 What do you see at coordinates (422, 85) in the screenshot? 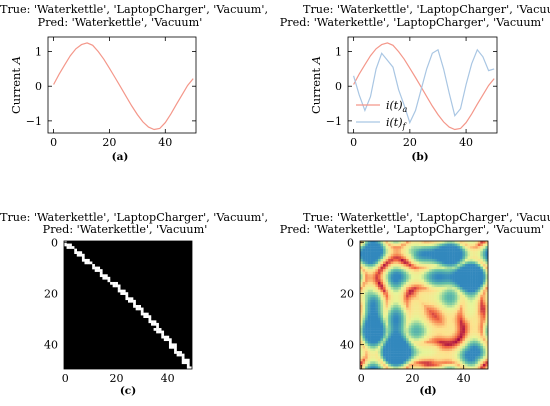
I see `chart-b-axes-frame` at bounding box center [422, 85].